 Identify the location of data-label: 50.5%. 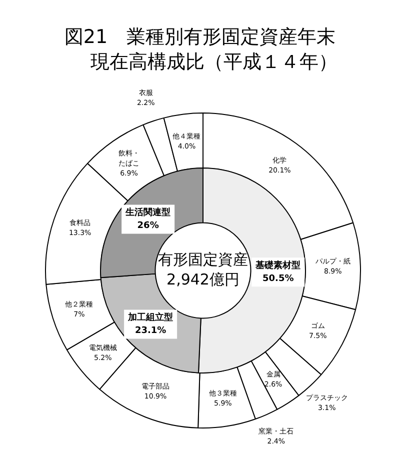
(278, 279).